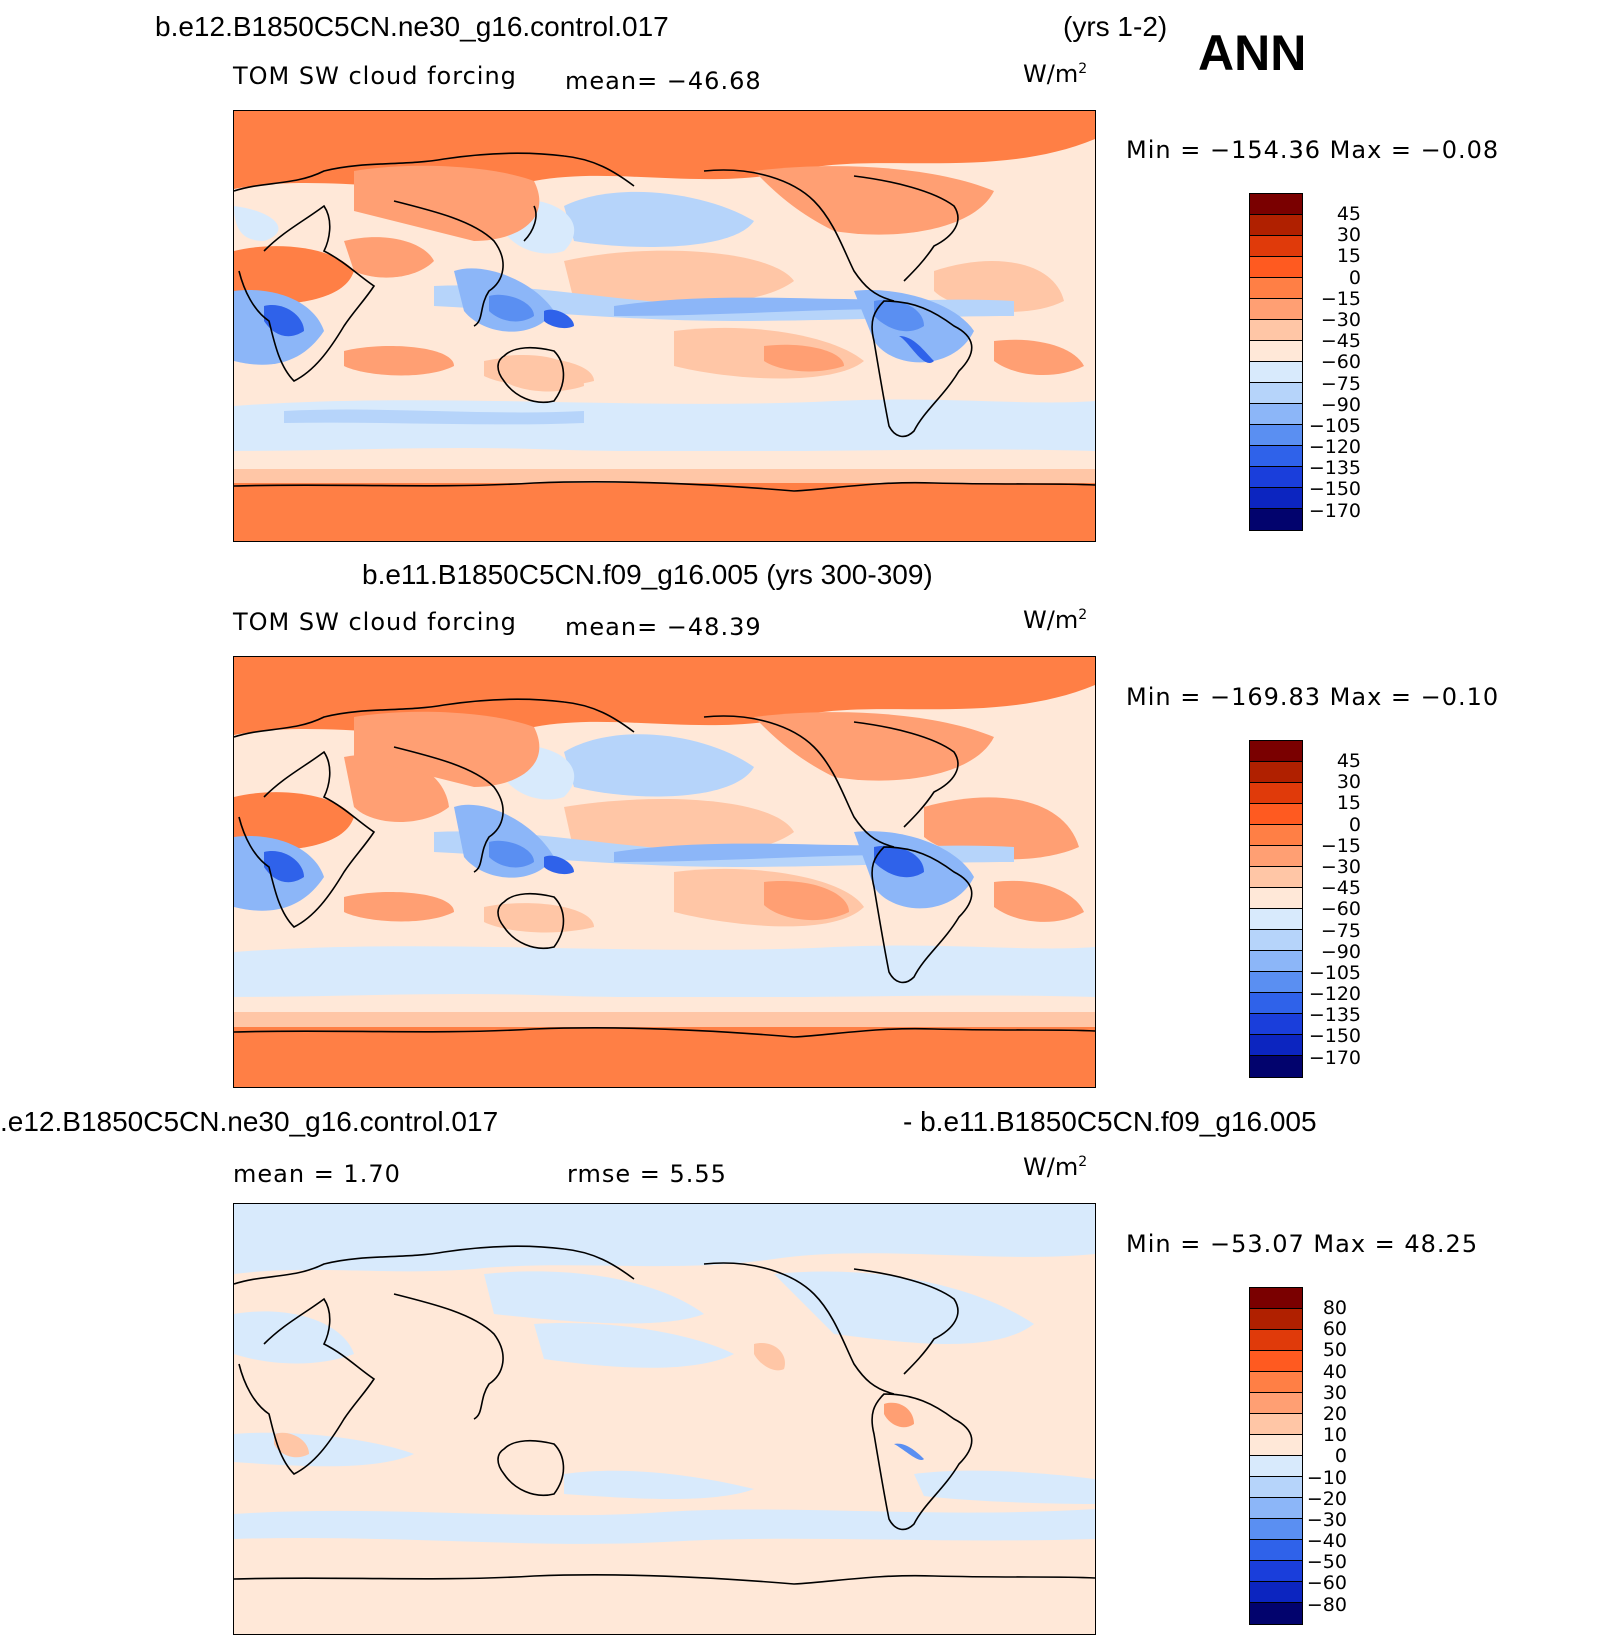  Describe the element at coordinates (412, 26) in the screenshot. I see `case-title: b.e12.B1850C5CN.ne30_g16.control.017` at that location.